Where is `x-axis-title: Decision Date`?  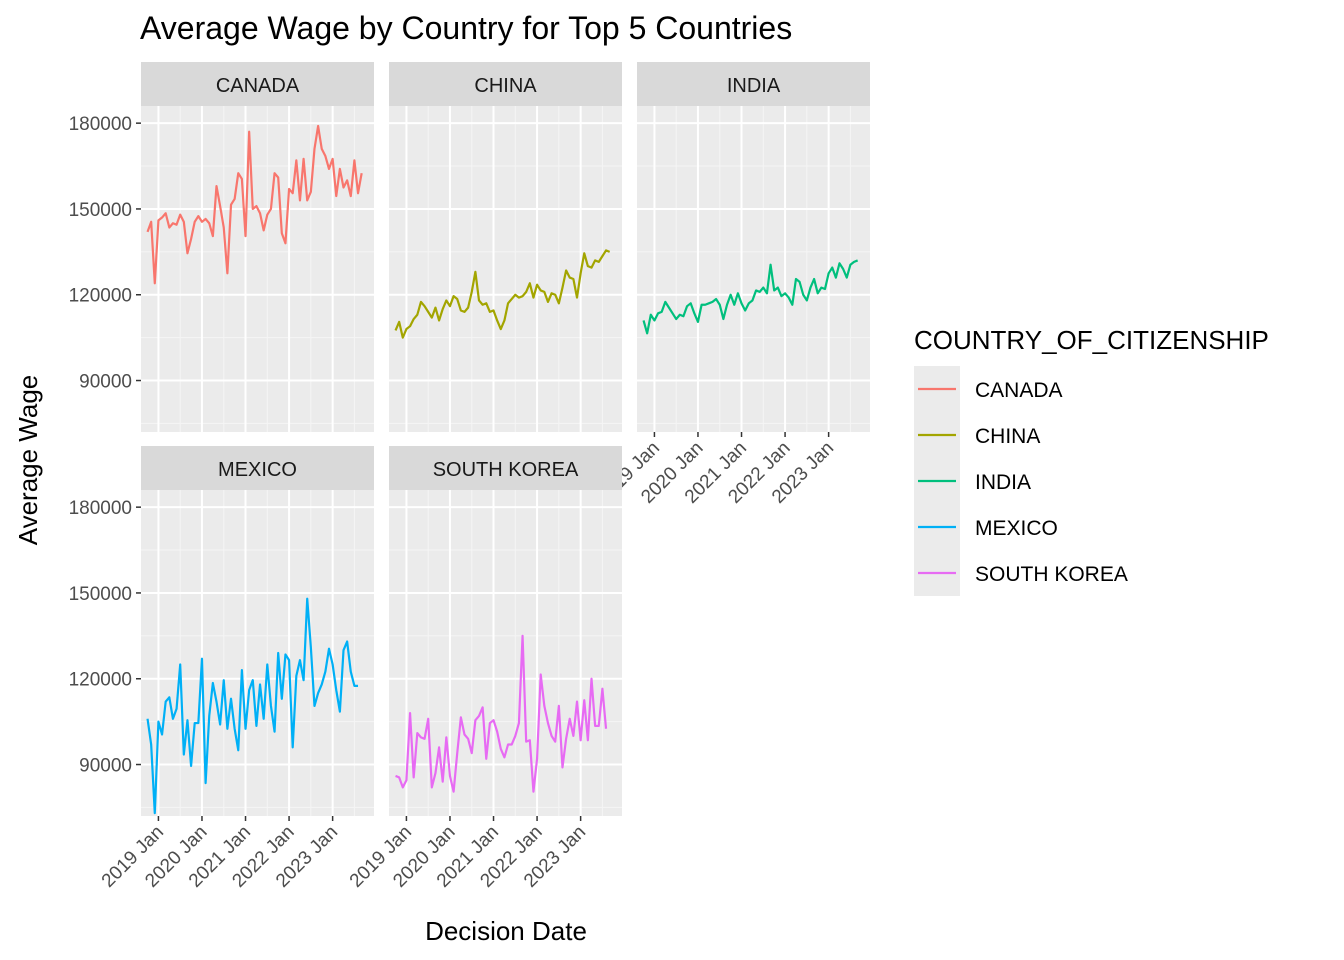 x-axis-title: Decision Date is located at coordinates (506, 931).